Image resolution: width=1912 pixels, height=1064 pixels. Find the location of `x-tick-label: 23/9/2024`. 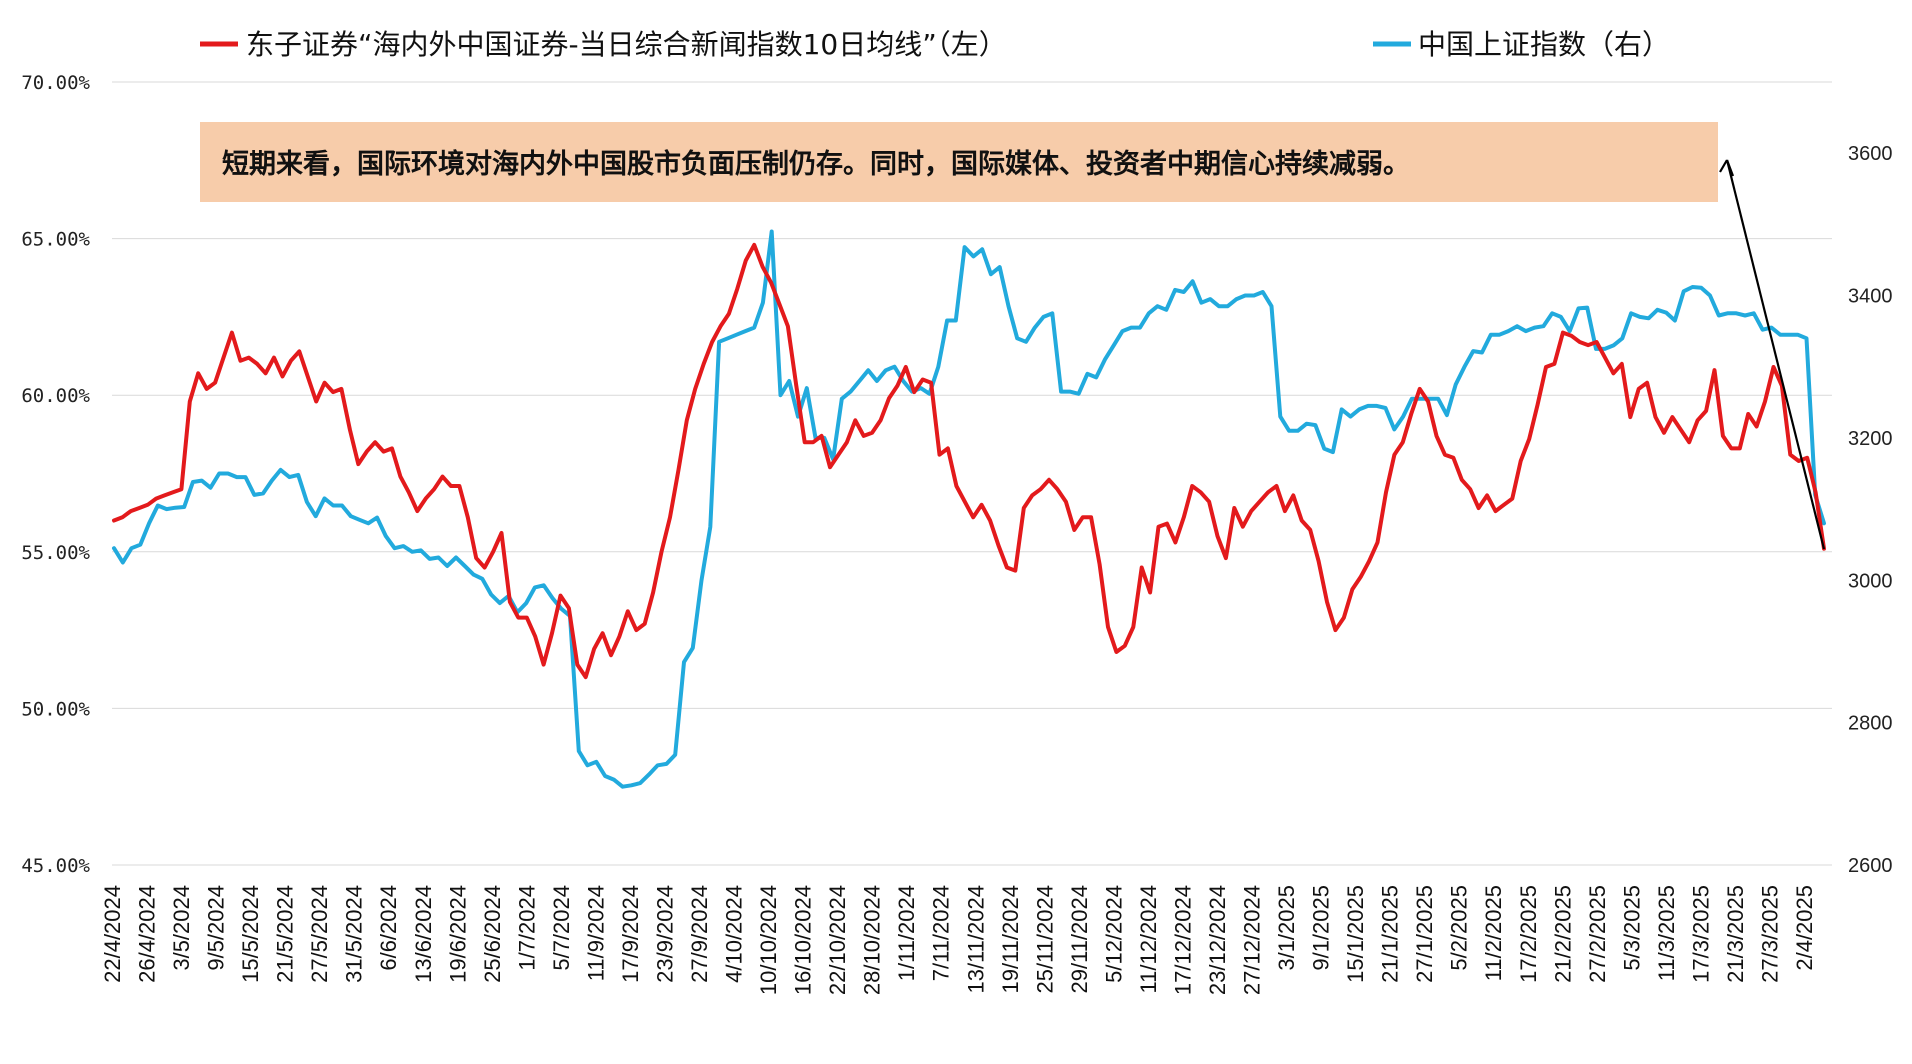

x-tick-label: 23/9/2024 is located at coordinates (664, 934).